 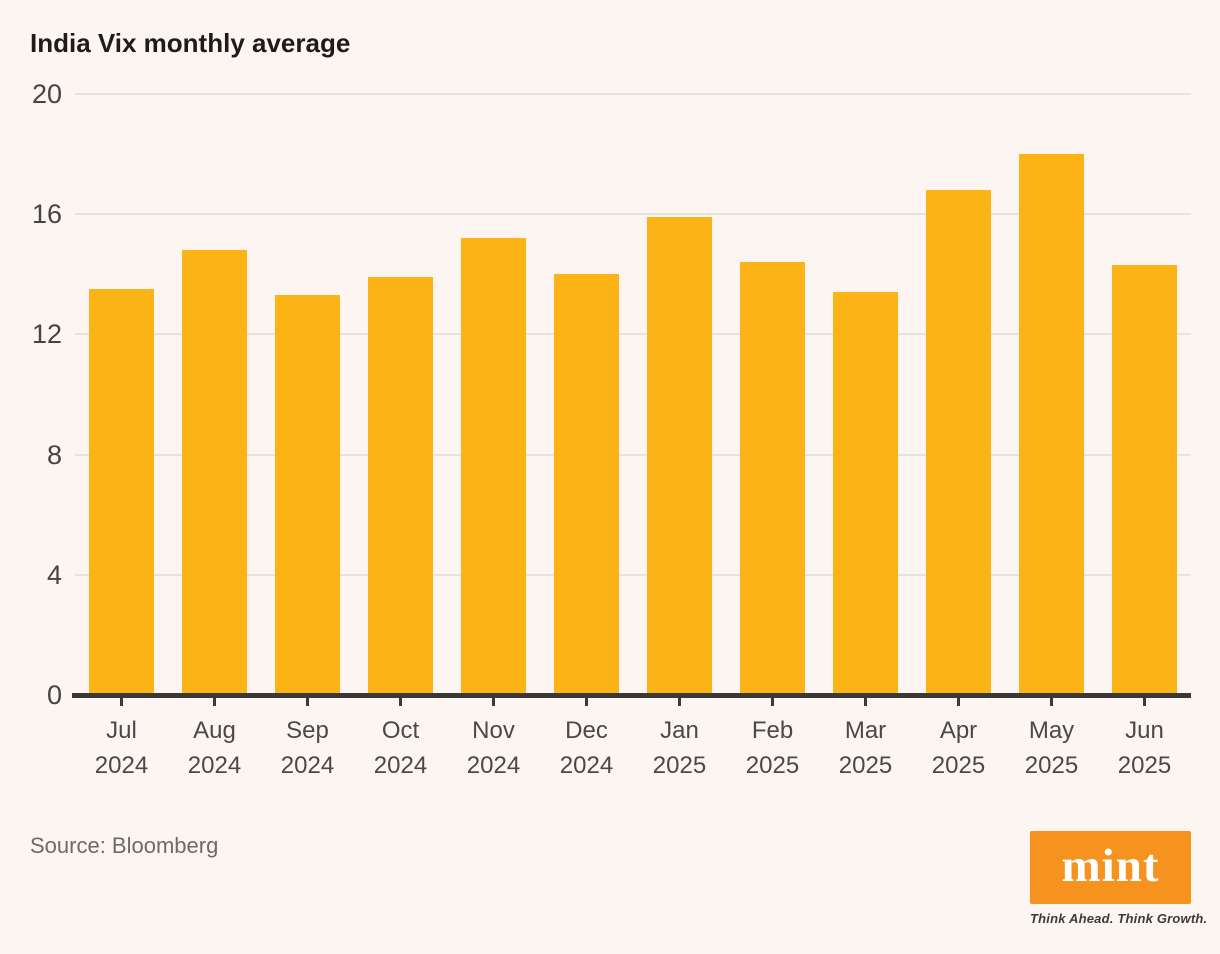 What do you see at coordinates (772, 702) in the screenshot?
I see `x-tick-feb-2025` at bounding box center [772, 702].